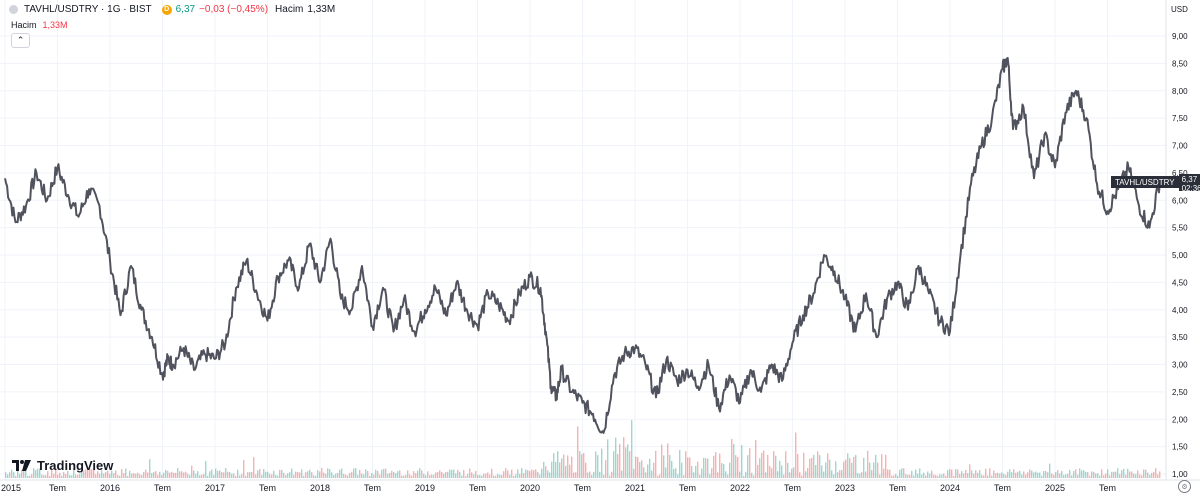  Describe the element at coordinates (1184, 486) in the screenshot. I see `settings-icon: ⚙` at that location.